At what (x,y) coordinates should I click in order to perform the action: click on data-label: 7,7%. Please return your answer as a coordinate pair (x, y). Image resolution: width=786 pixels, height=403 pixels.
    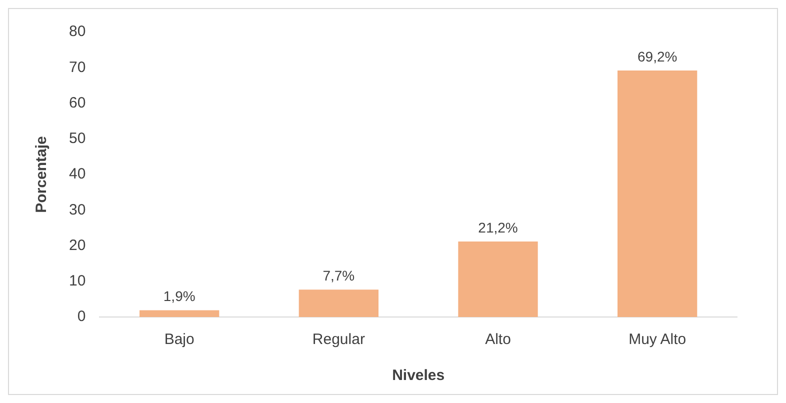
    Looking at the image, I should click on (338, 275).